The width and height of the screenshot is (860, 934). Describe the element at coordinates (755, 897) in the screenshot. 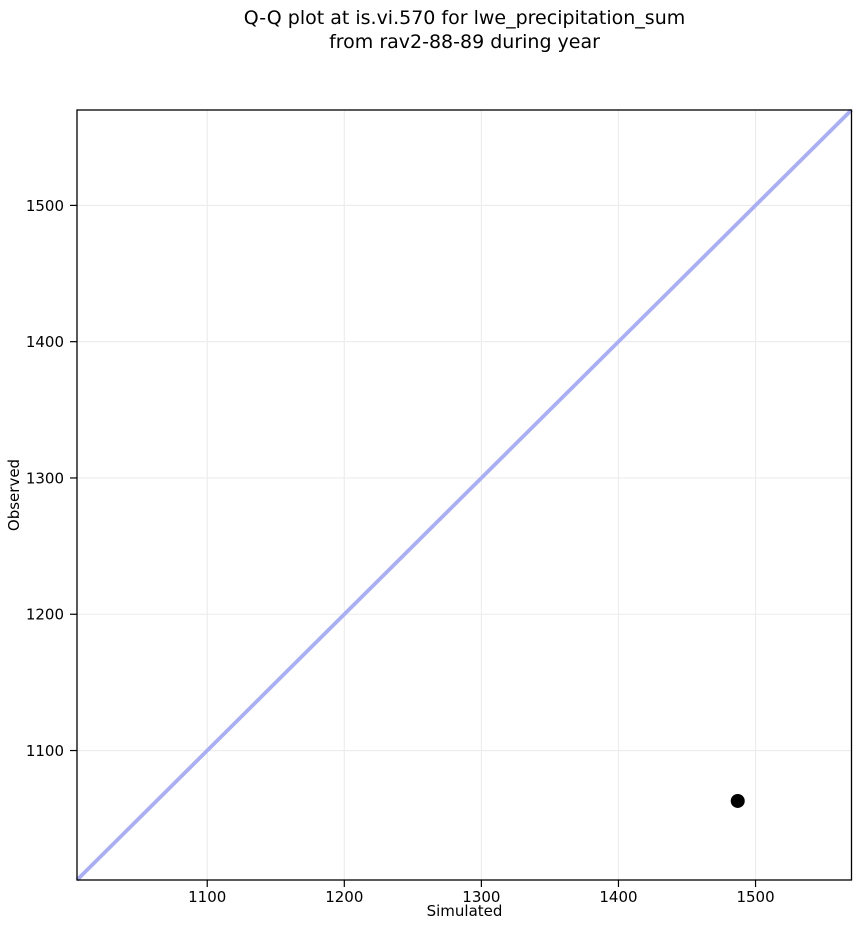

I see `x-tick-label: 1500` at that location.